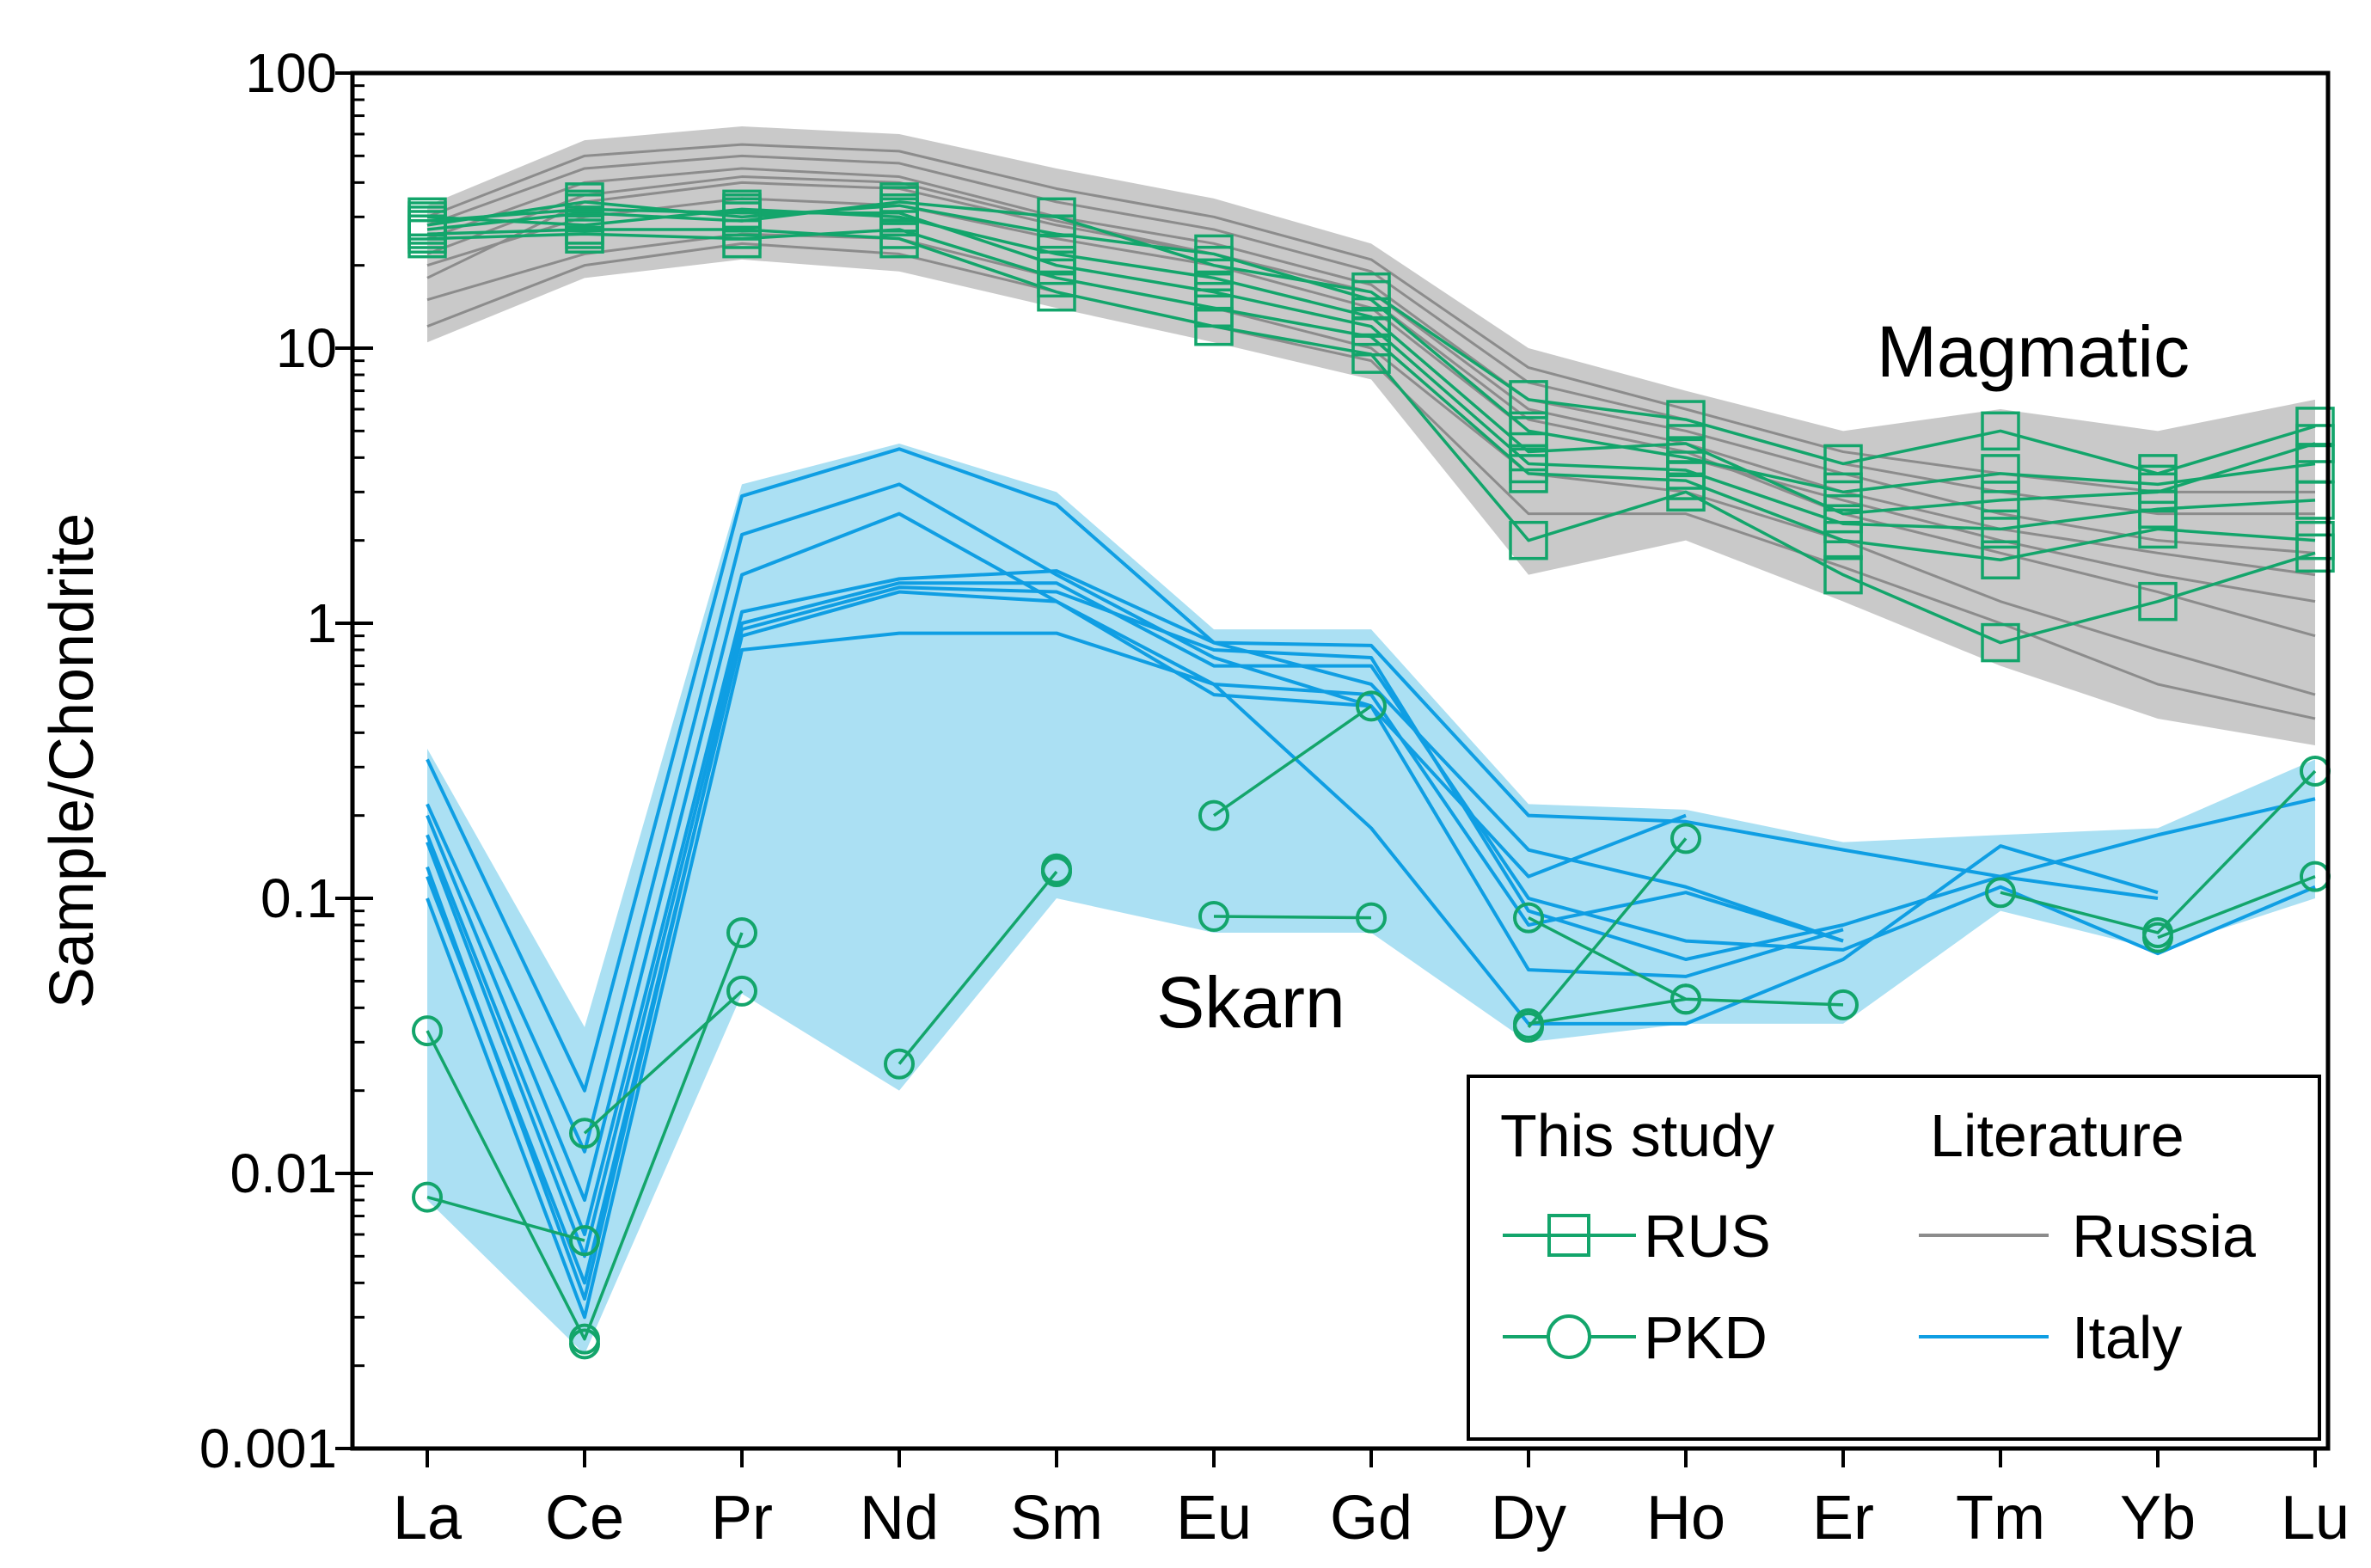 The image size is (2371, 1568). I want to click on rus-1-dy-square-marker, so click(1529, 400).